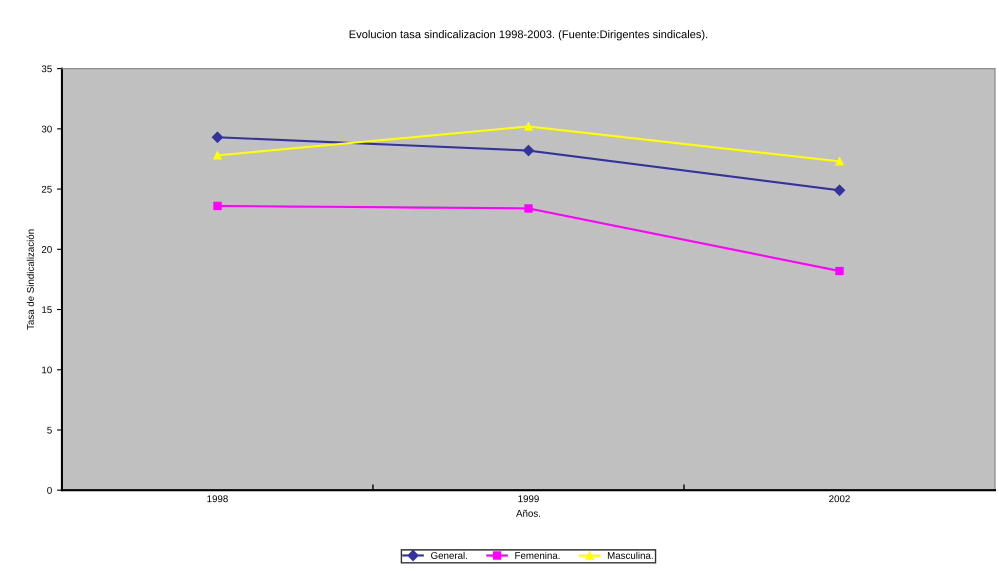  I want to click on x-axis-title: Años., so click(528, 513).